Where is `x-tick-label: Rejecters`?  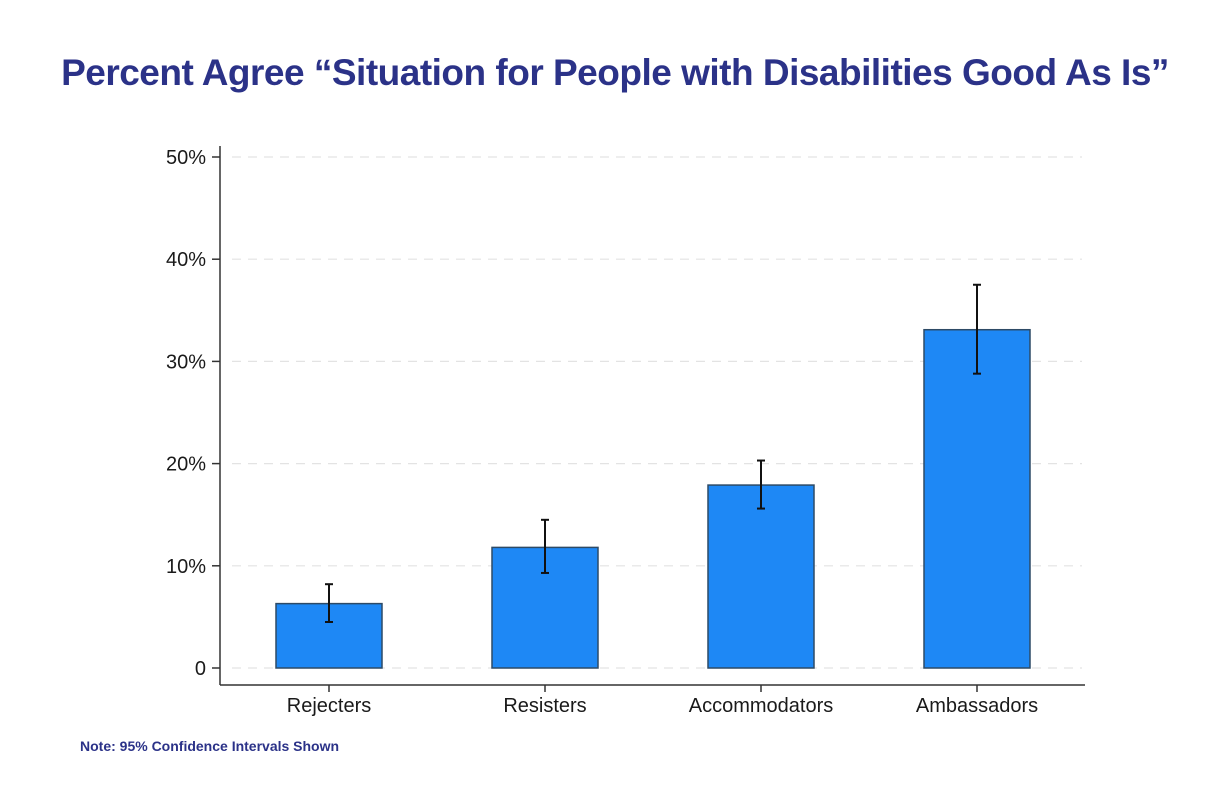
x-tick-label: Rejecters is located at coordinates (329, 706).